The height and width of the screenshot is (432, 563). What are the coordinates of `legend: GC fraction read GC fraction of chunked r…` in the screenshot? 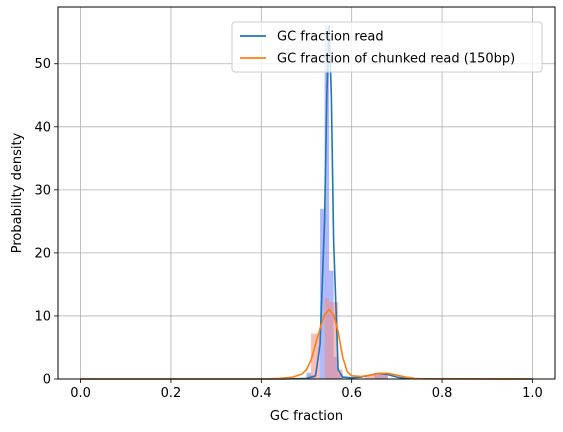 It's located at (387, 47).